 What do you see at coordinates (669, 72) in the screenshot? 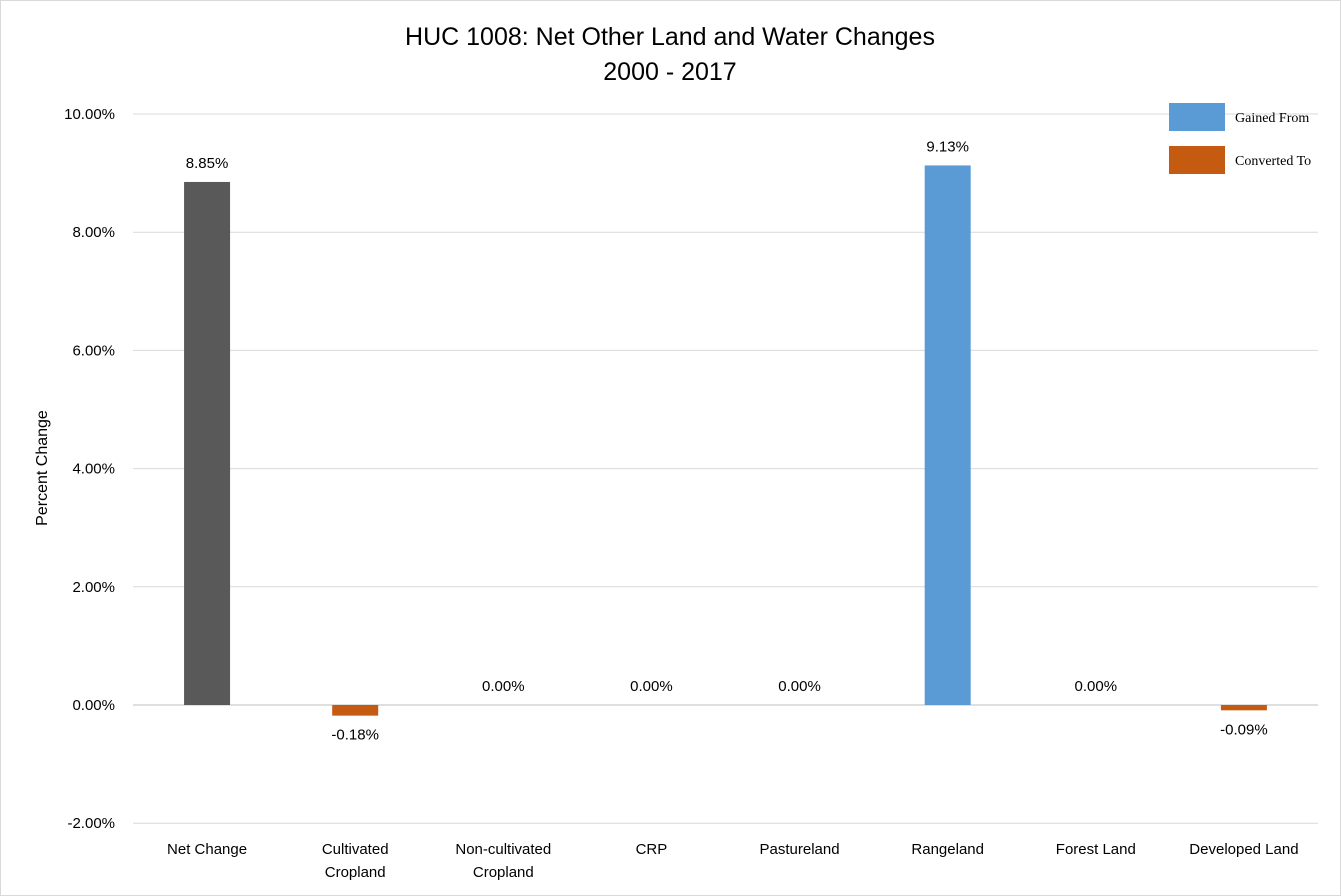
I see `chart-title-line: 2000 - 2017` at bounding box center [669, 72].